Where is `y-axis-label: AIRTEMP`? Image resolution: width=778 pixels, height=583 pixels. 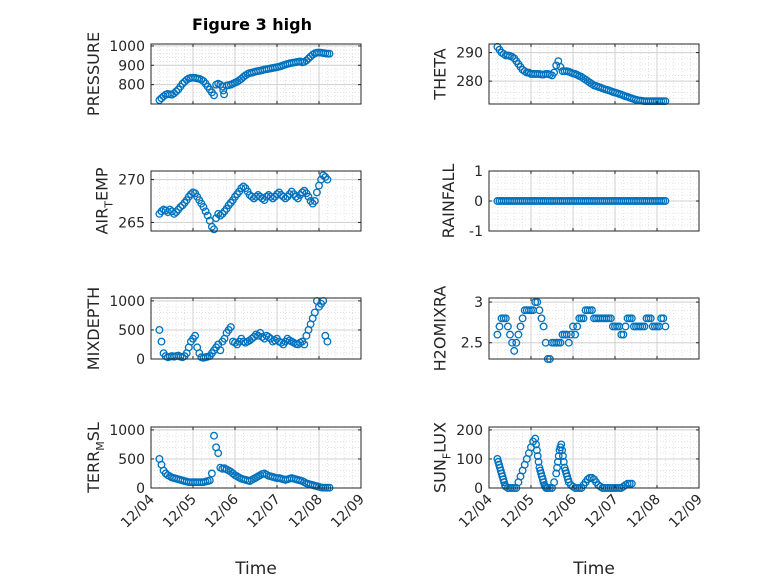 y-axis-label: AIRTEMP is located at coordinates (104, 200).